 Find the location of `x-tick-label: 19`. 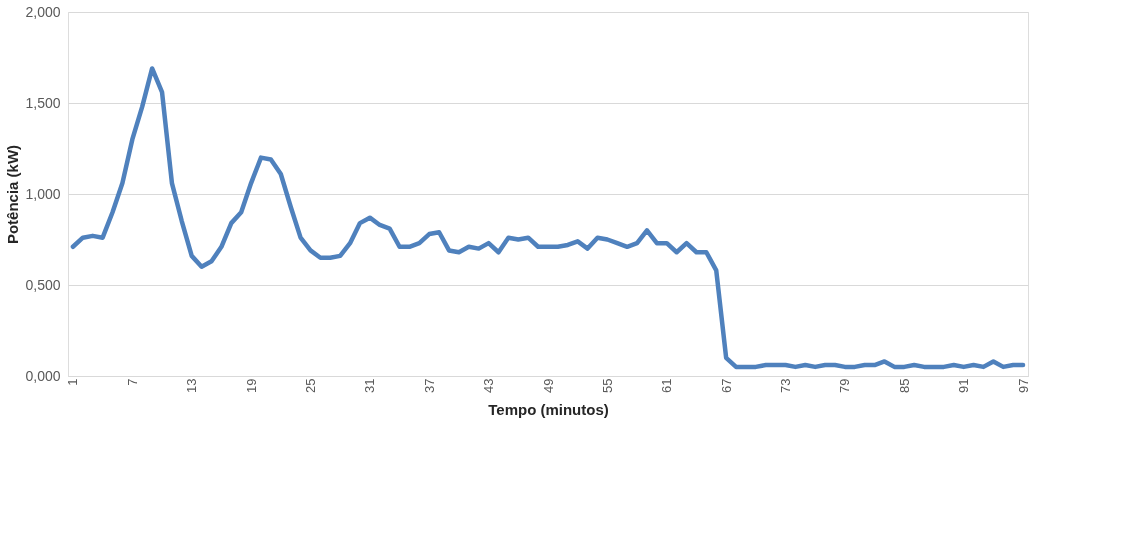

x-tick-label: 19 is located at coordinates (251, 385).